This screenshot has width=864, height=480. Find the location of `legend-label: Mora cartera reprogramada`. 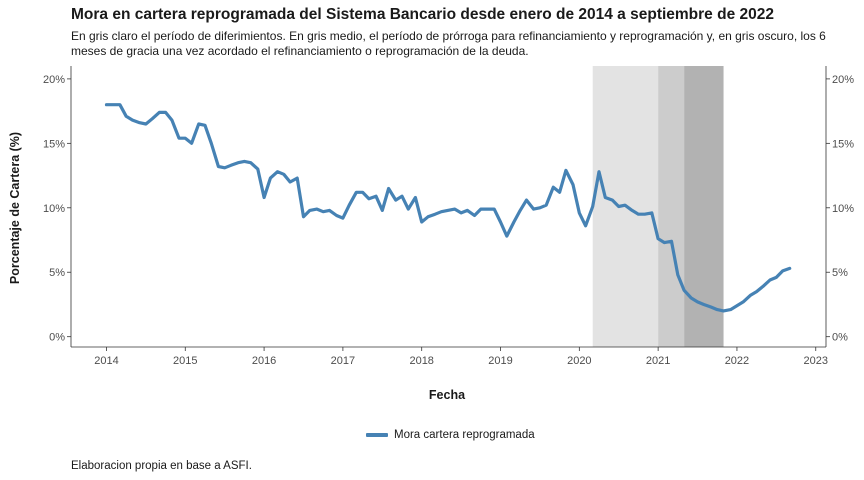

legend-label: Mora cartera reprogramada is located at coordinates (464, 435).